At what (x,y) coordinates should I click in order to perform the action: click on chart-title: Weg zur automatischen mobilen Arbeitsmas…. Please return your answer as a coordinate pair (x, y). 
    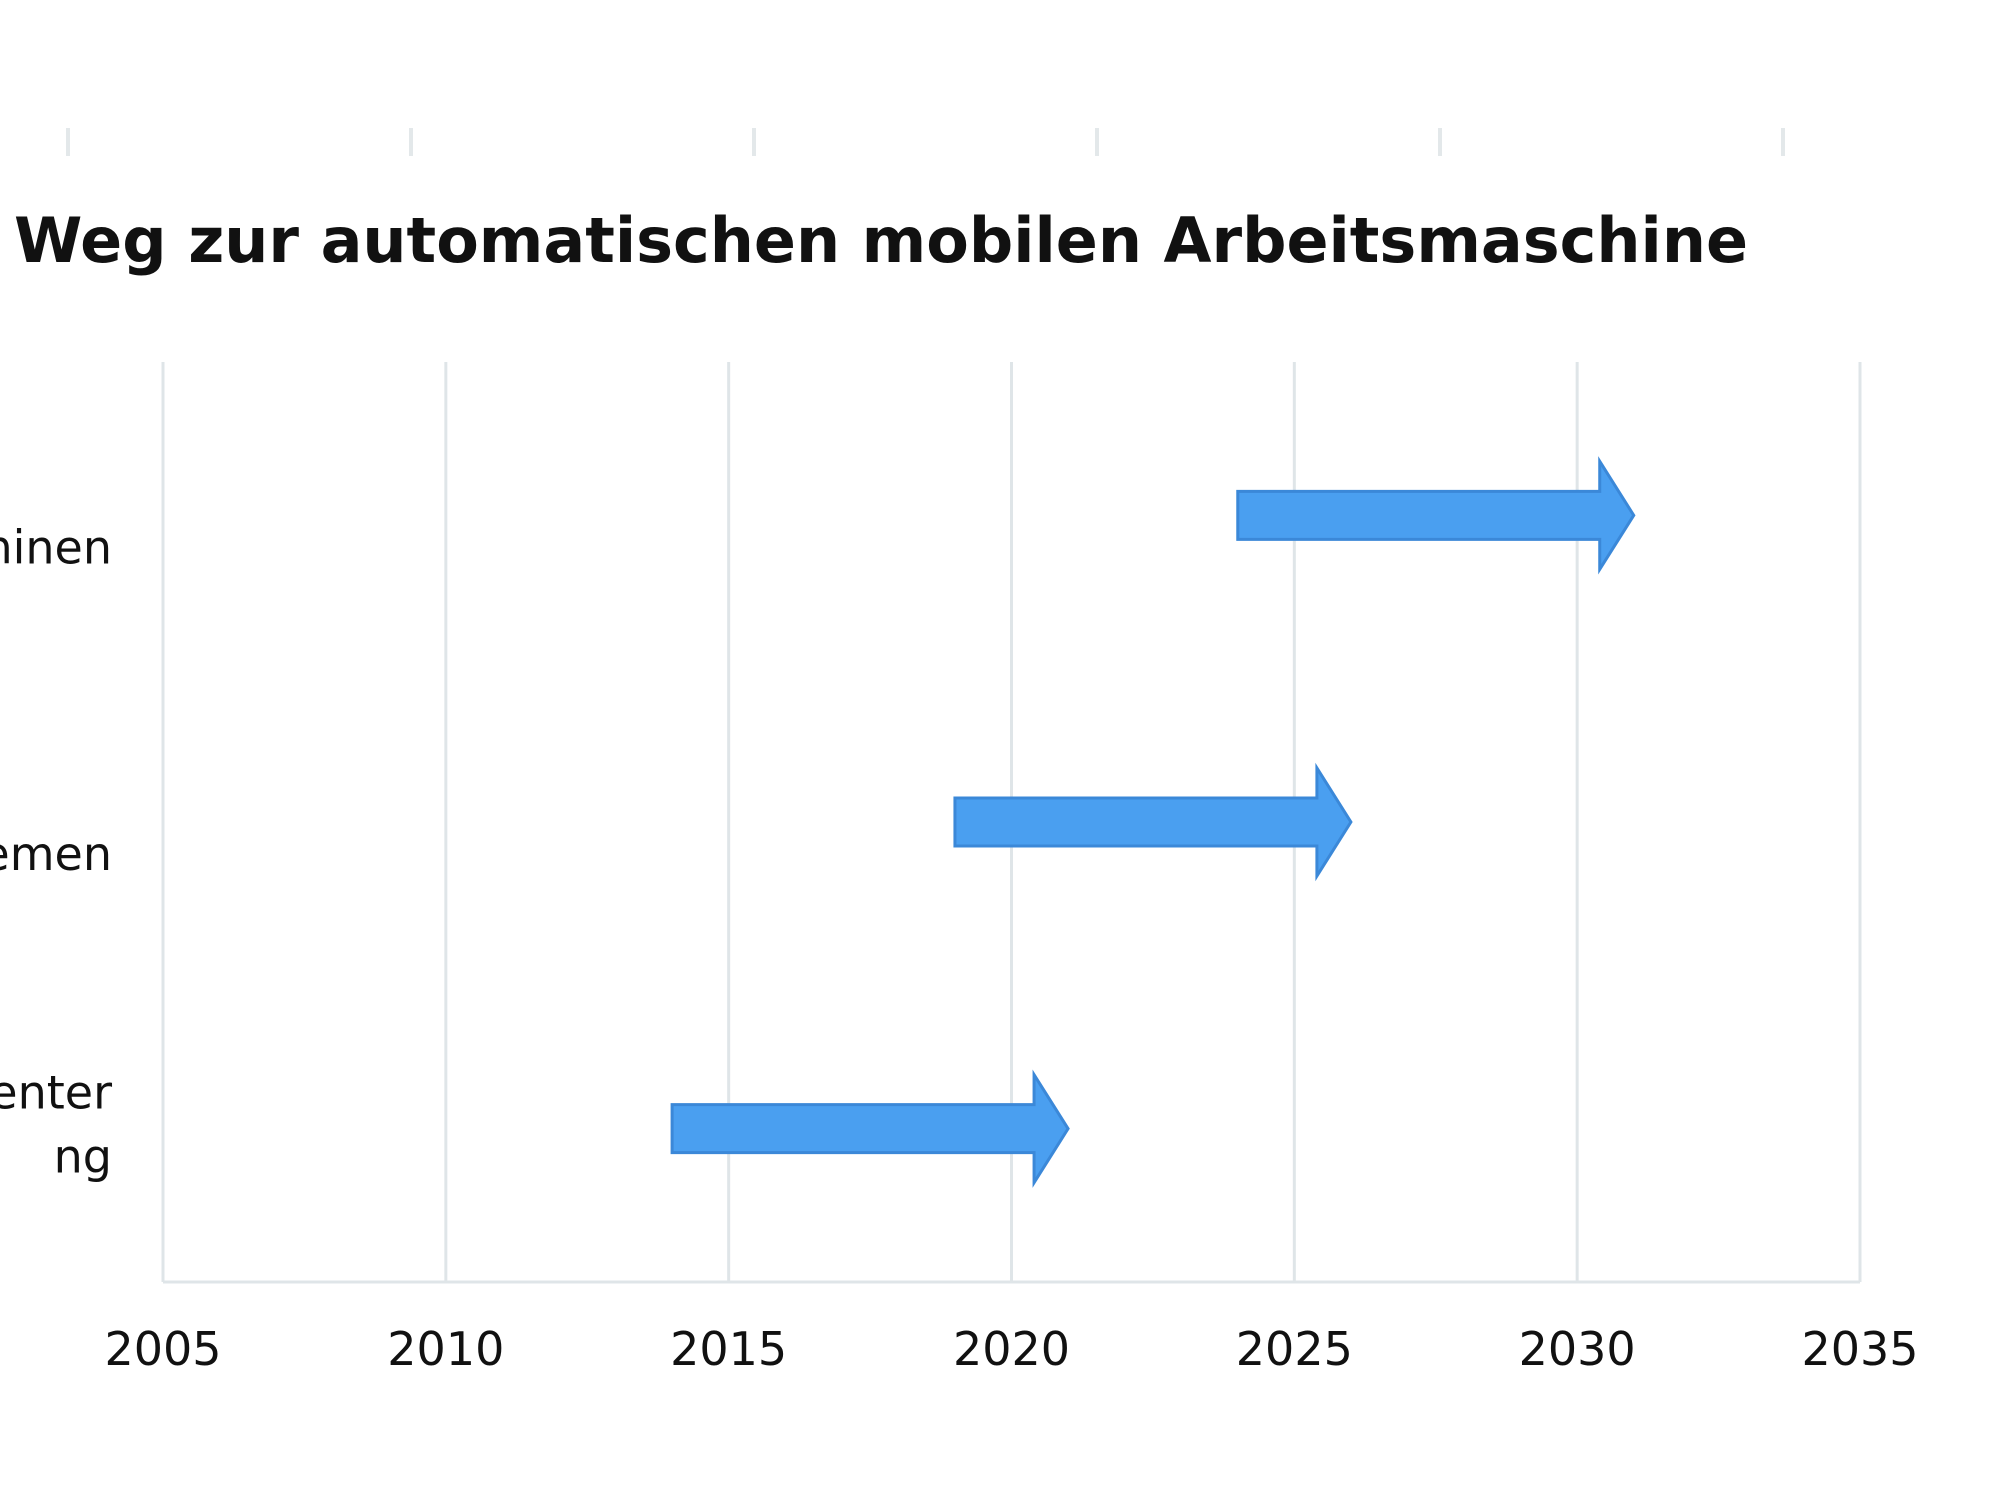
    Looking at the image, I should click on (881, 240).